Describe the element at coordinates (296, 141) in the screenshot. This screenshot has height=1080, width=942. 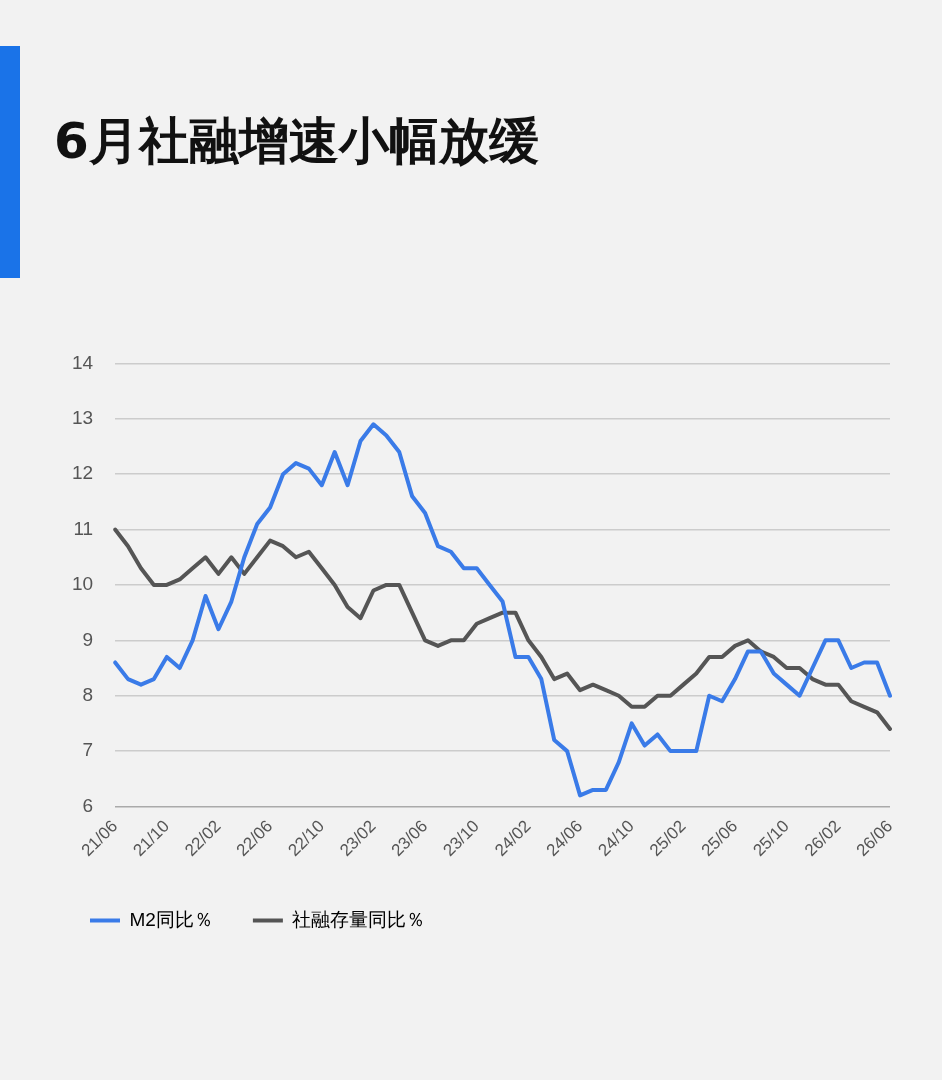
I see `chart-title: 6月社融增速小幅放缓` at that location.